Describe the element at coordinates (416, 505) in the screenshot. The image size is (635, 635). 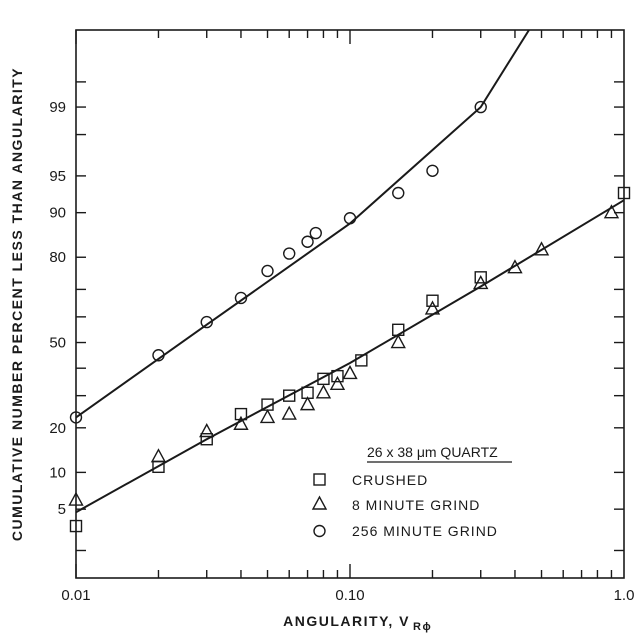
I see `legend-label-8-minute: 8 MINUTE GRIND` at that location.